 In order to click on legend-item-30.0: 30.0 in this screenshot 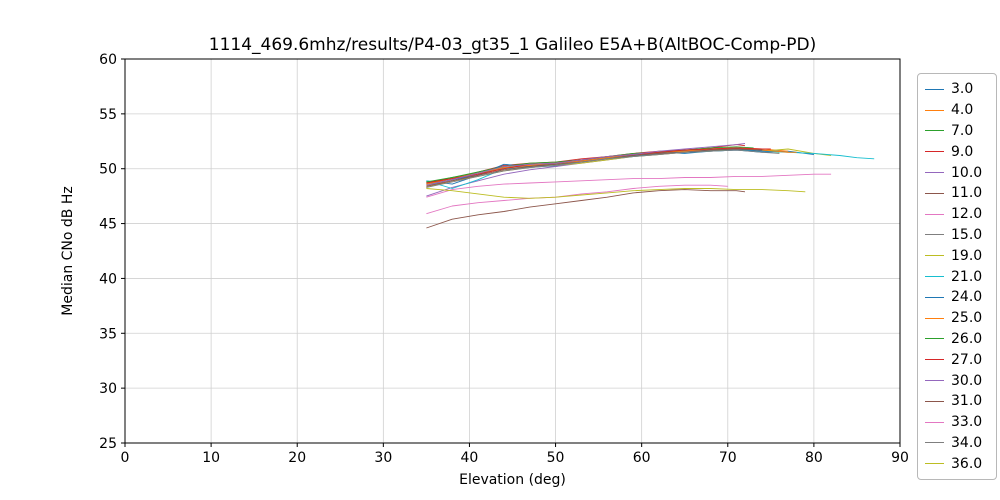, I will do `click(957, 380)`.